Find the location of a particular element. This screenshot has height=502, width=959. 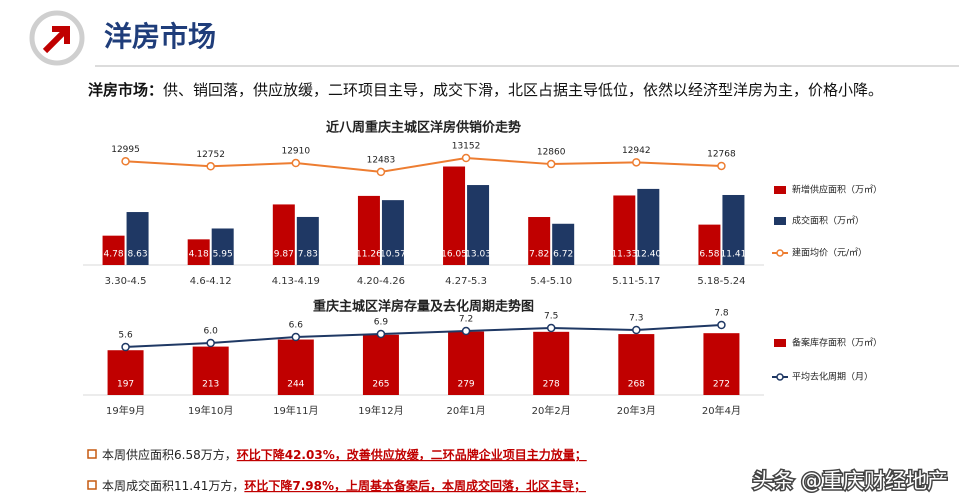

x-tick-label: 20年4月 is located at coordinates (721, 410).